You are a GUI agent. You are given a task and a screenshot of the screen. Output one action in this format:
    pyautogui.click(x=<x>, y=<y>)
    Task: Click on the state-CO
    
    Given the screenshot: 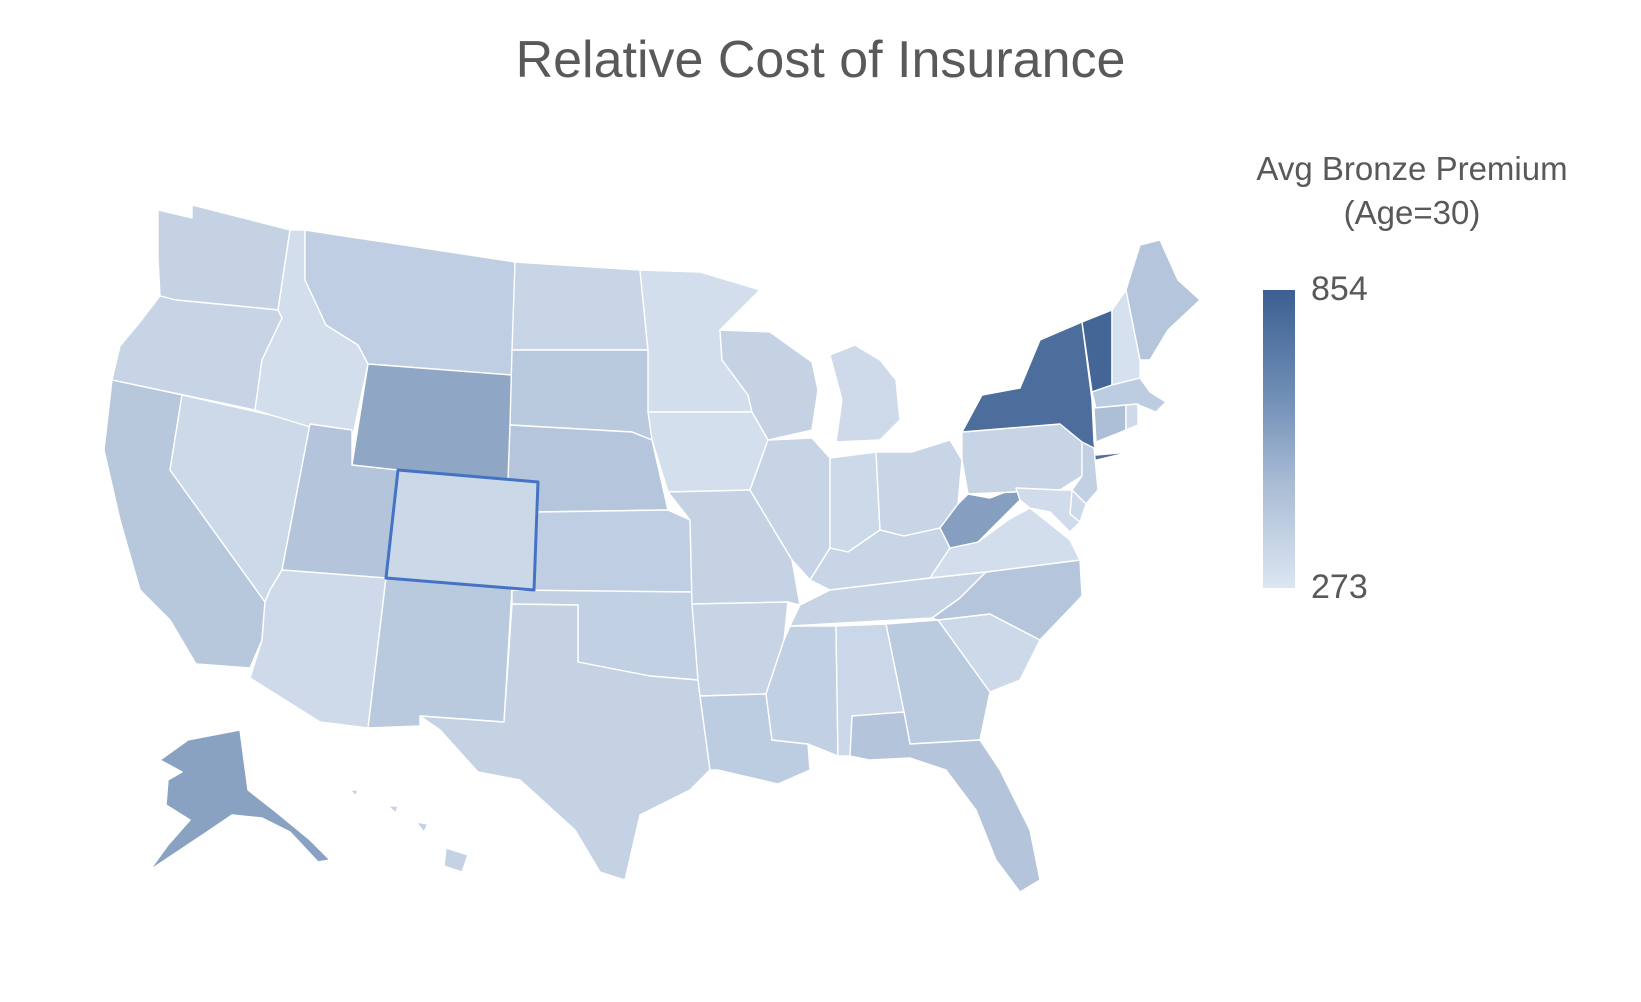 What is the action you would take?
    pyautogui.click(x=462, y=530)
    